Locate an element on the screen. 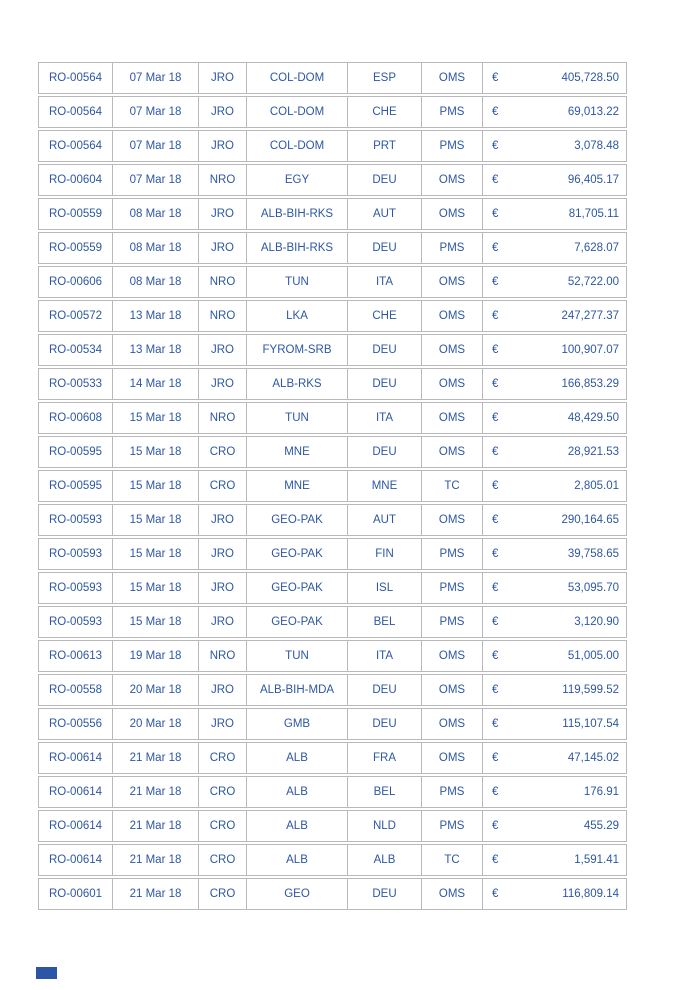 Image resolution: width=700 pixels, height=990 pixels. cell-country: ESP is located at coordinates (385, 78).